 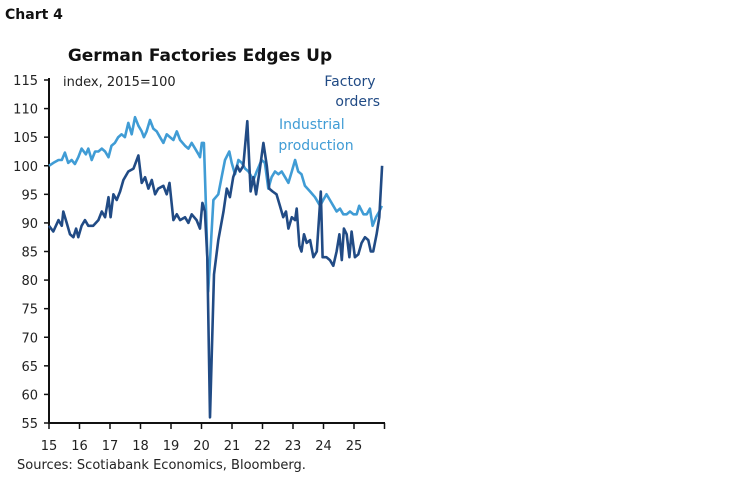 I want to click on legend-factory-orders-line2: orders, so click(x=357, y=102).